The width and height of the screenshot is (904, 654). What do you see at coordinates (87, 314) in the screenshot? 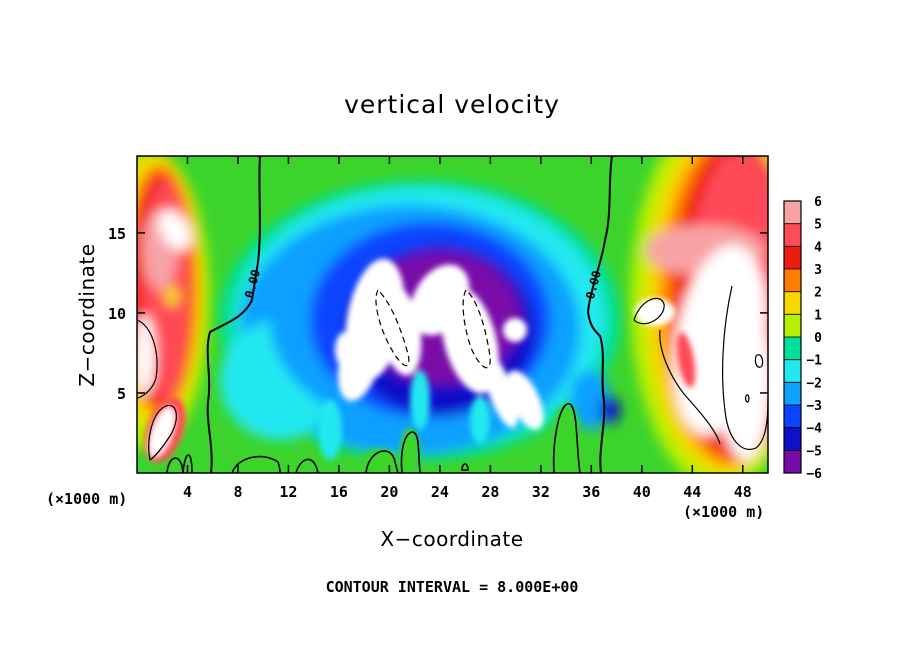
I see `y-axis-label: Z−coordinate` at bounding box center [87, 314].